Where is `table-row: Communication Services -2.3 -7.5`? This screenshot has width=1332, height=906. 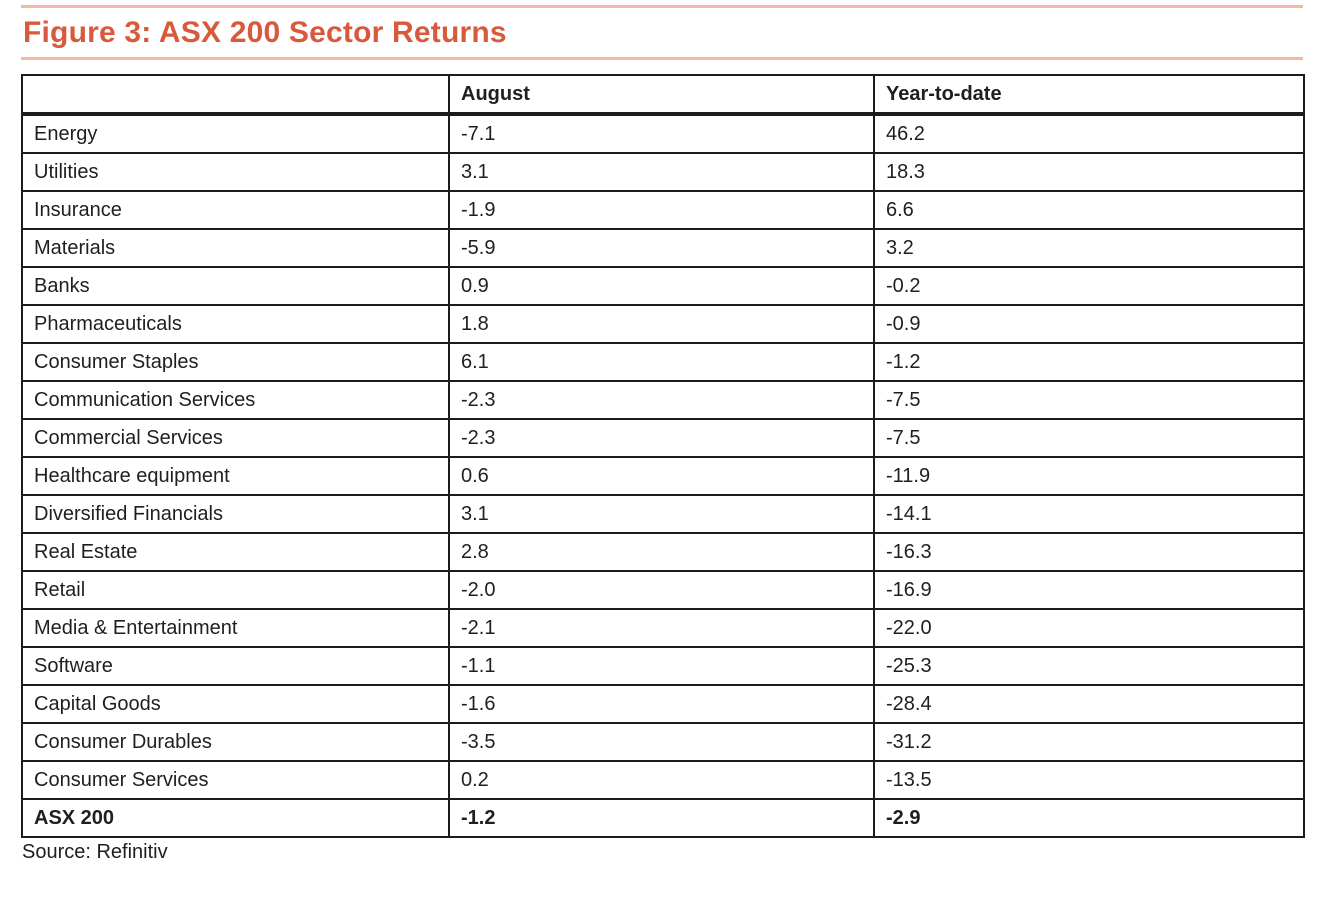
table-row: Communication Services -2.3 -7.5 is located at coordinates (663, 400).